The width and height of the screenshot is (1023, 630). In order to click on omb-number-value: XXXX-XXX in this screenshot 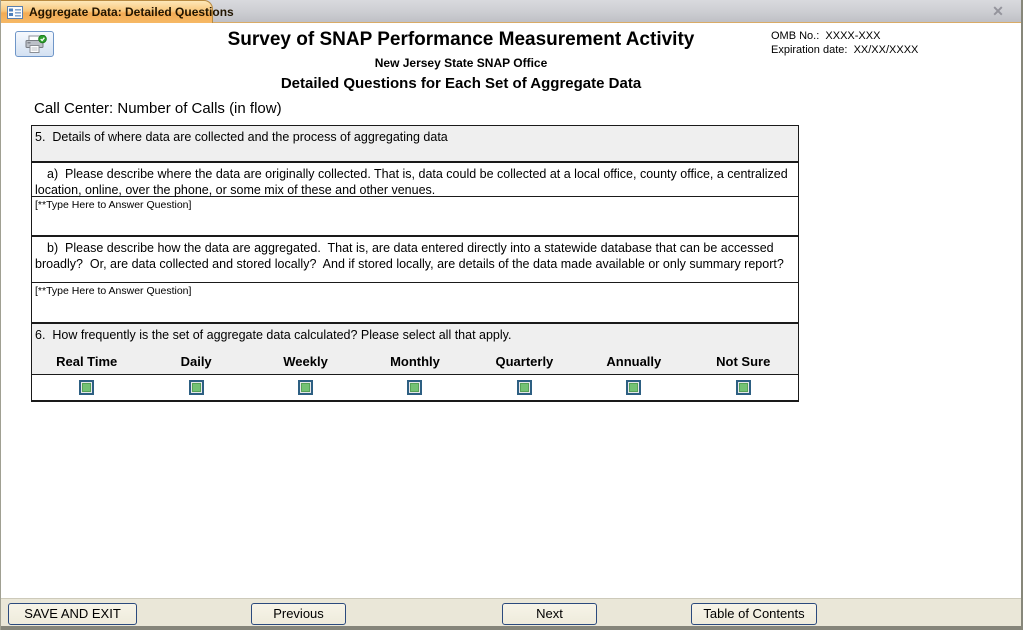, I will do `click(853, 36)`.